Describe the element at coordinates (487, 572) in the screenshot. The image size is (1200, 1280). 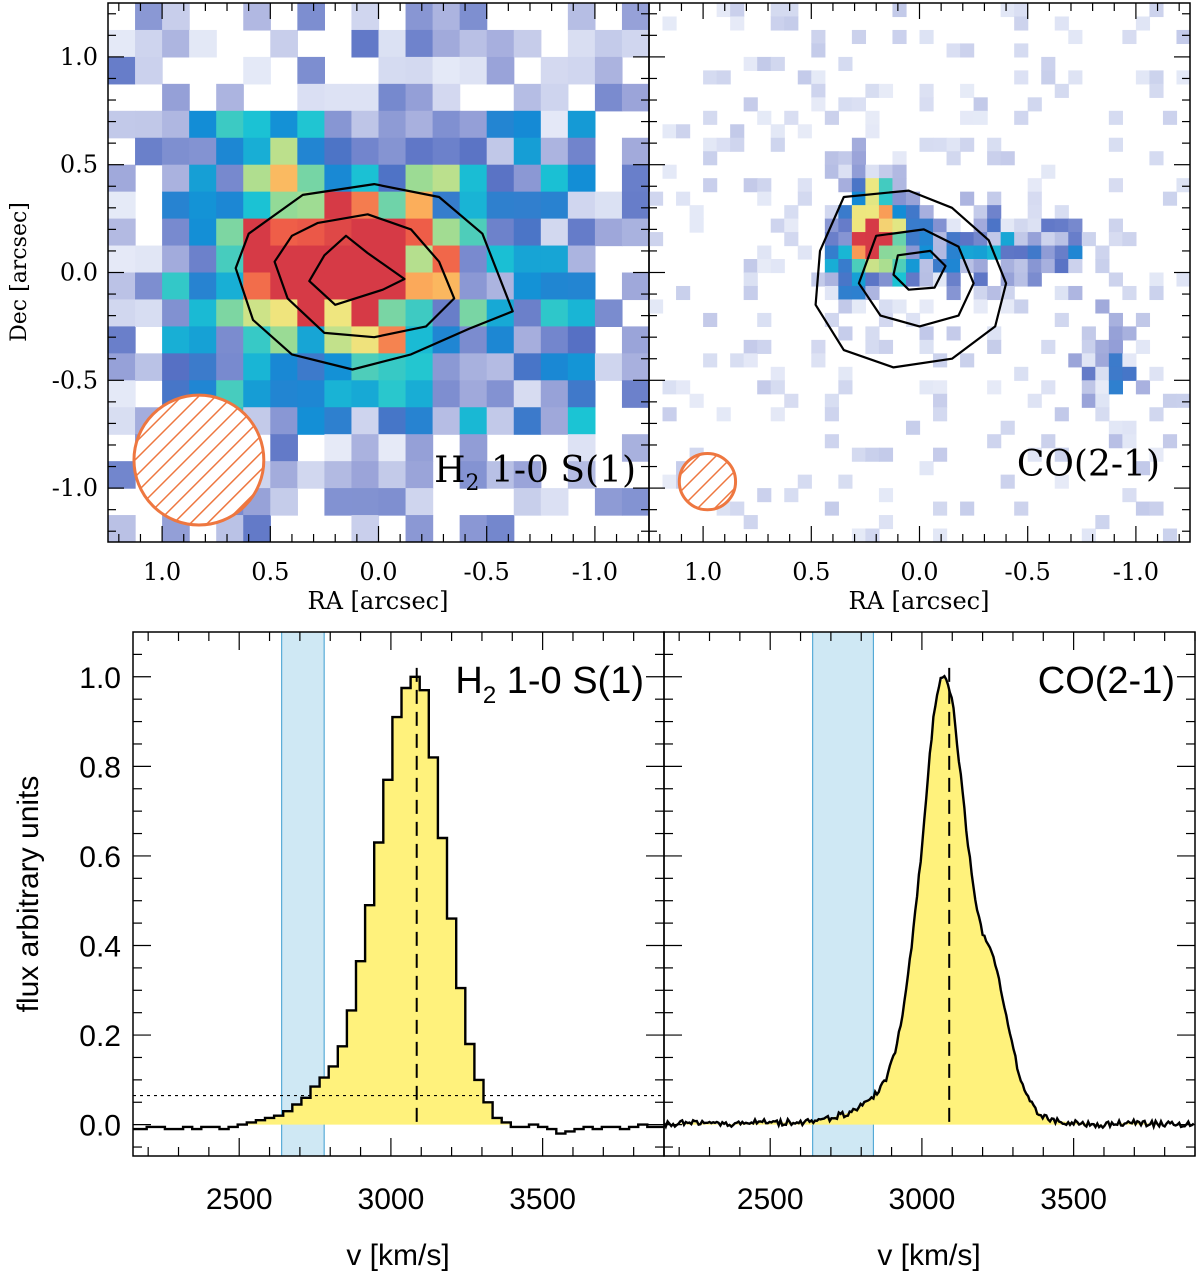
I see `x-tick-label: -0.5` at that location.